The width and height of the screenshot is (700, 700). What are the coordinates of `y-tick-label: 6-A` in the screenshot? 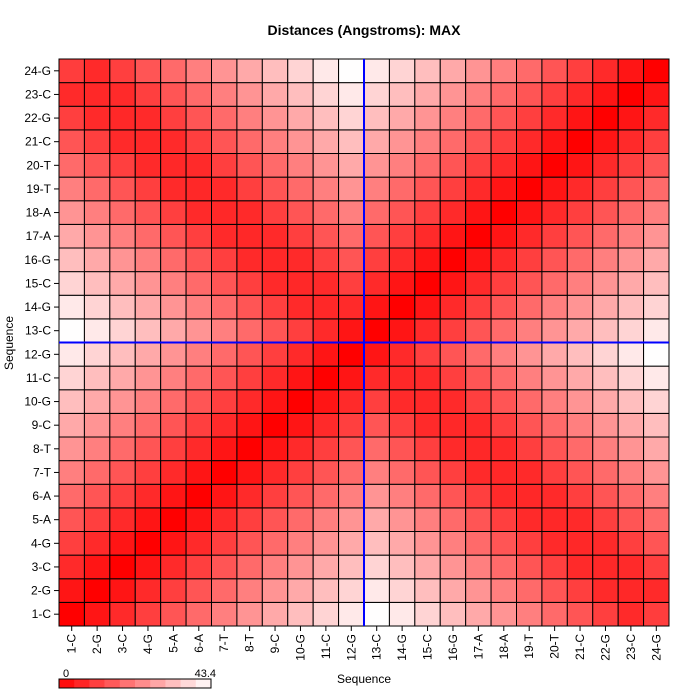 It's located at (41, 496).